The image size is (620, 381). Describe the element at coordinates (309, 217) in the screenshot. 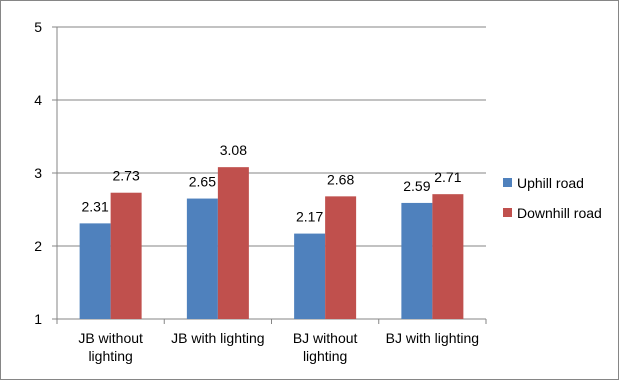

I see `data-label: 2.17` at that location.